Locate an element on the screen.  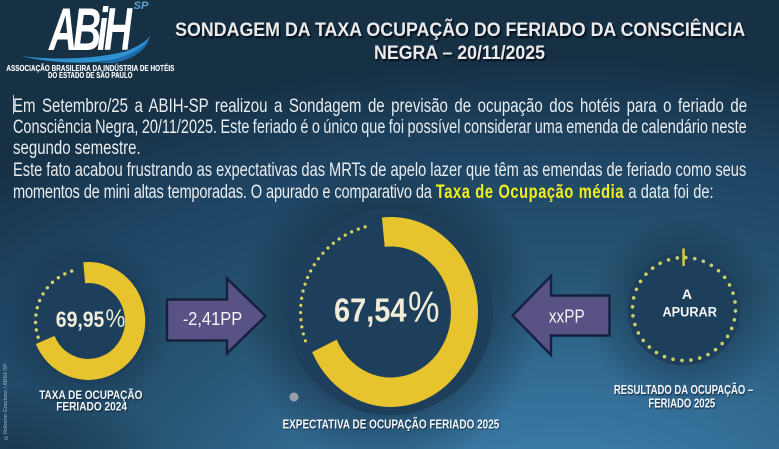
svg-text: A is located at coordinates (687, 294).